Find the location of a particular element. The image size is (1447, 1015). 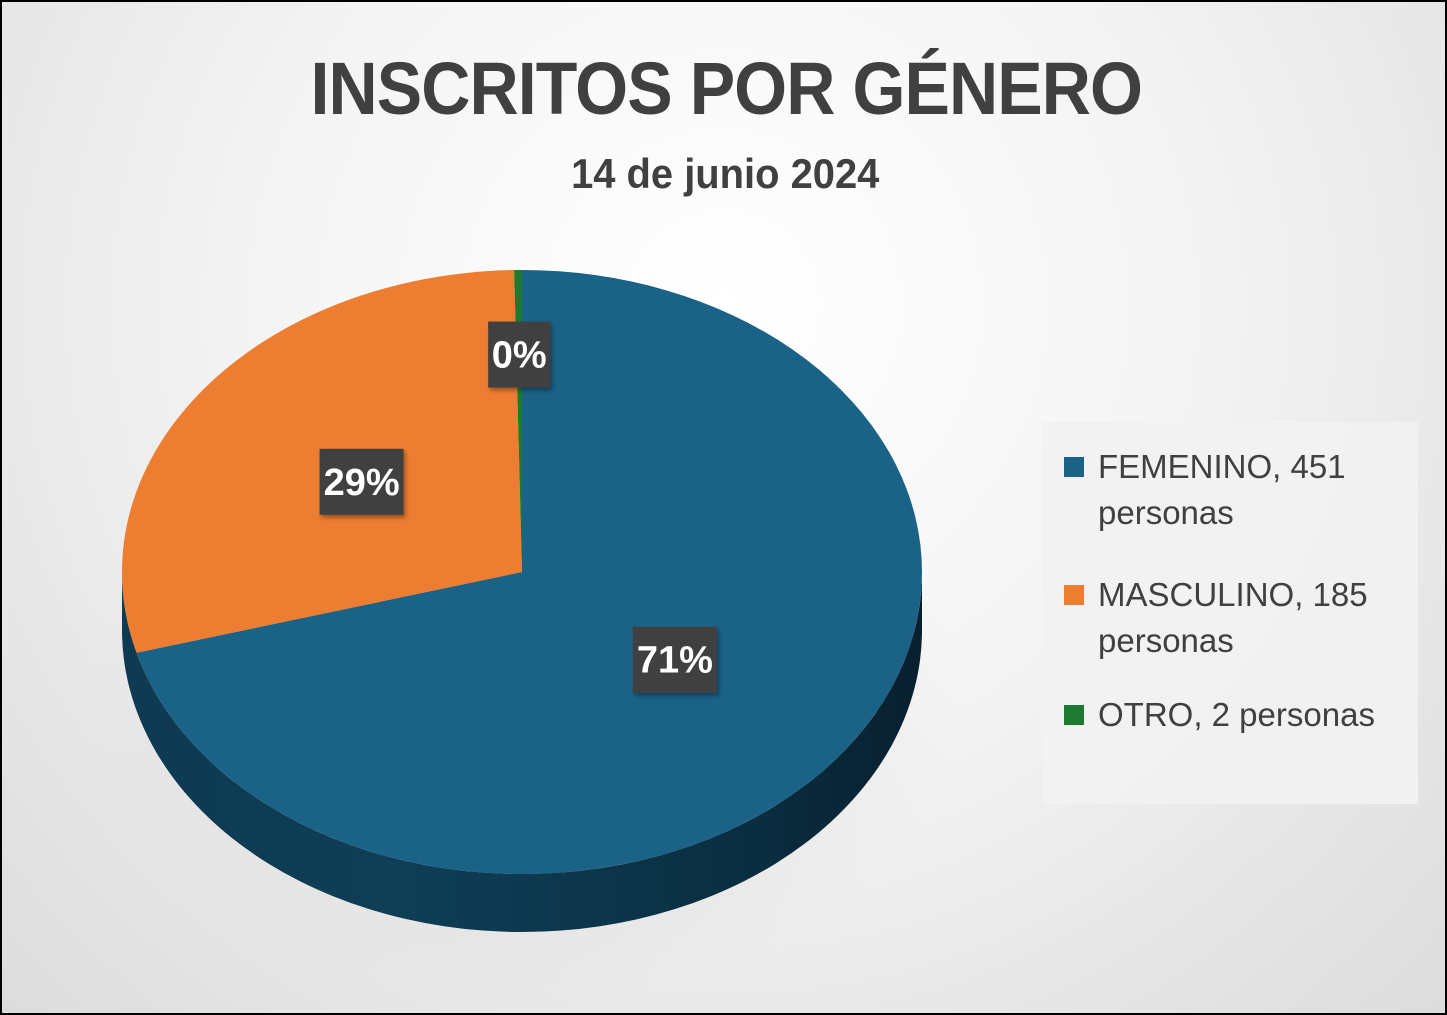

data-label-box-otro is located at coordinates (519, 354).